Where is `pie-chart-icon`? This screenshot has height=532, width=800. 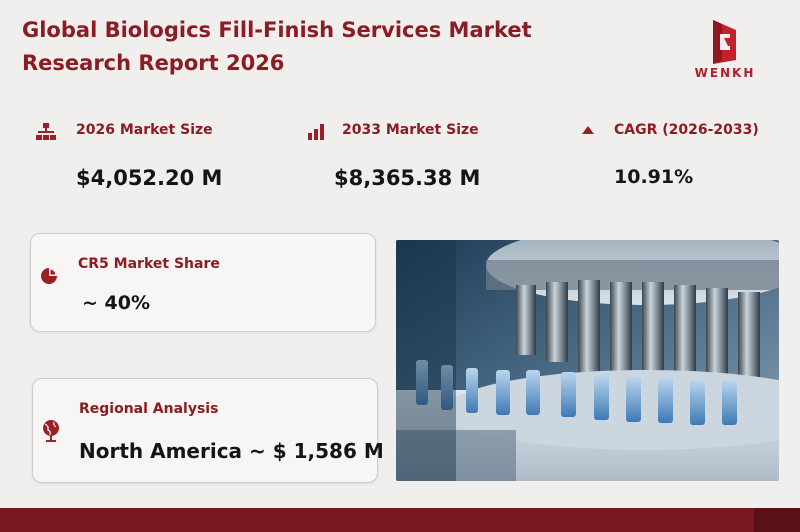
pie-chart-icon is located at coordinates (49, 276).